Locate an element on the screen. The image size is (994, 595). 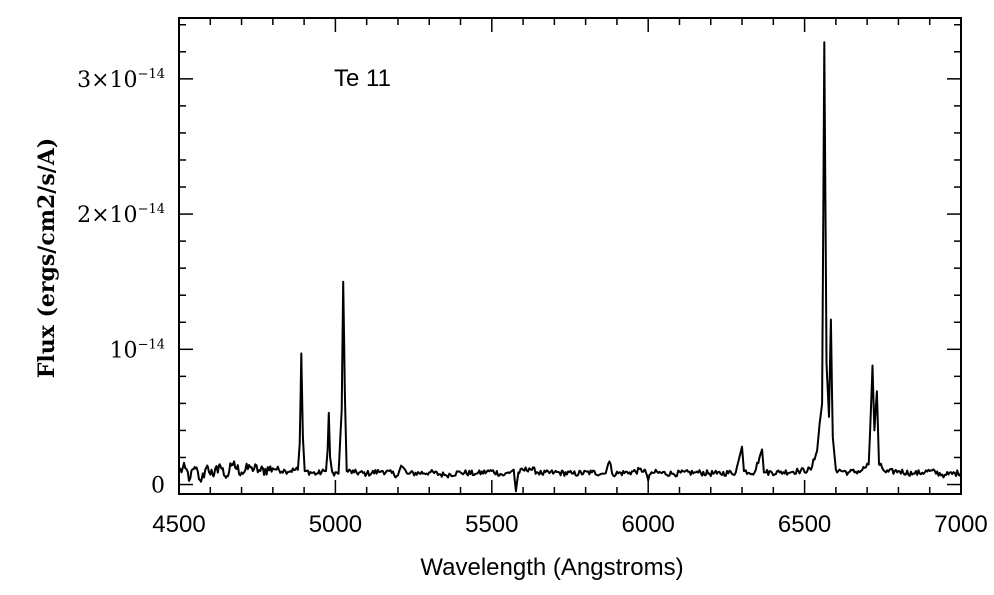
y-tick-label: 0 is located at coordinates (158, 486).